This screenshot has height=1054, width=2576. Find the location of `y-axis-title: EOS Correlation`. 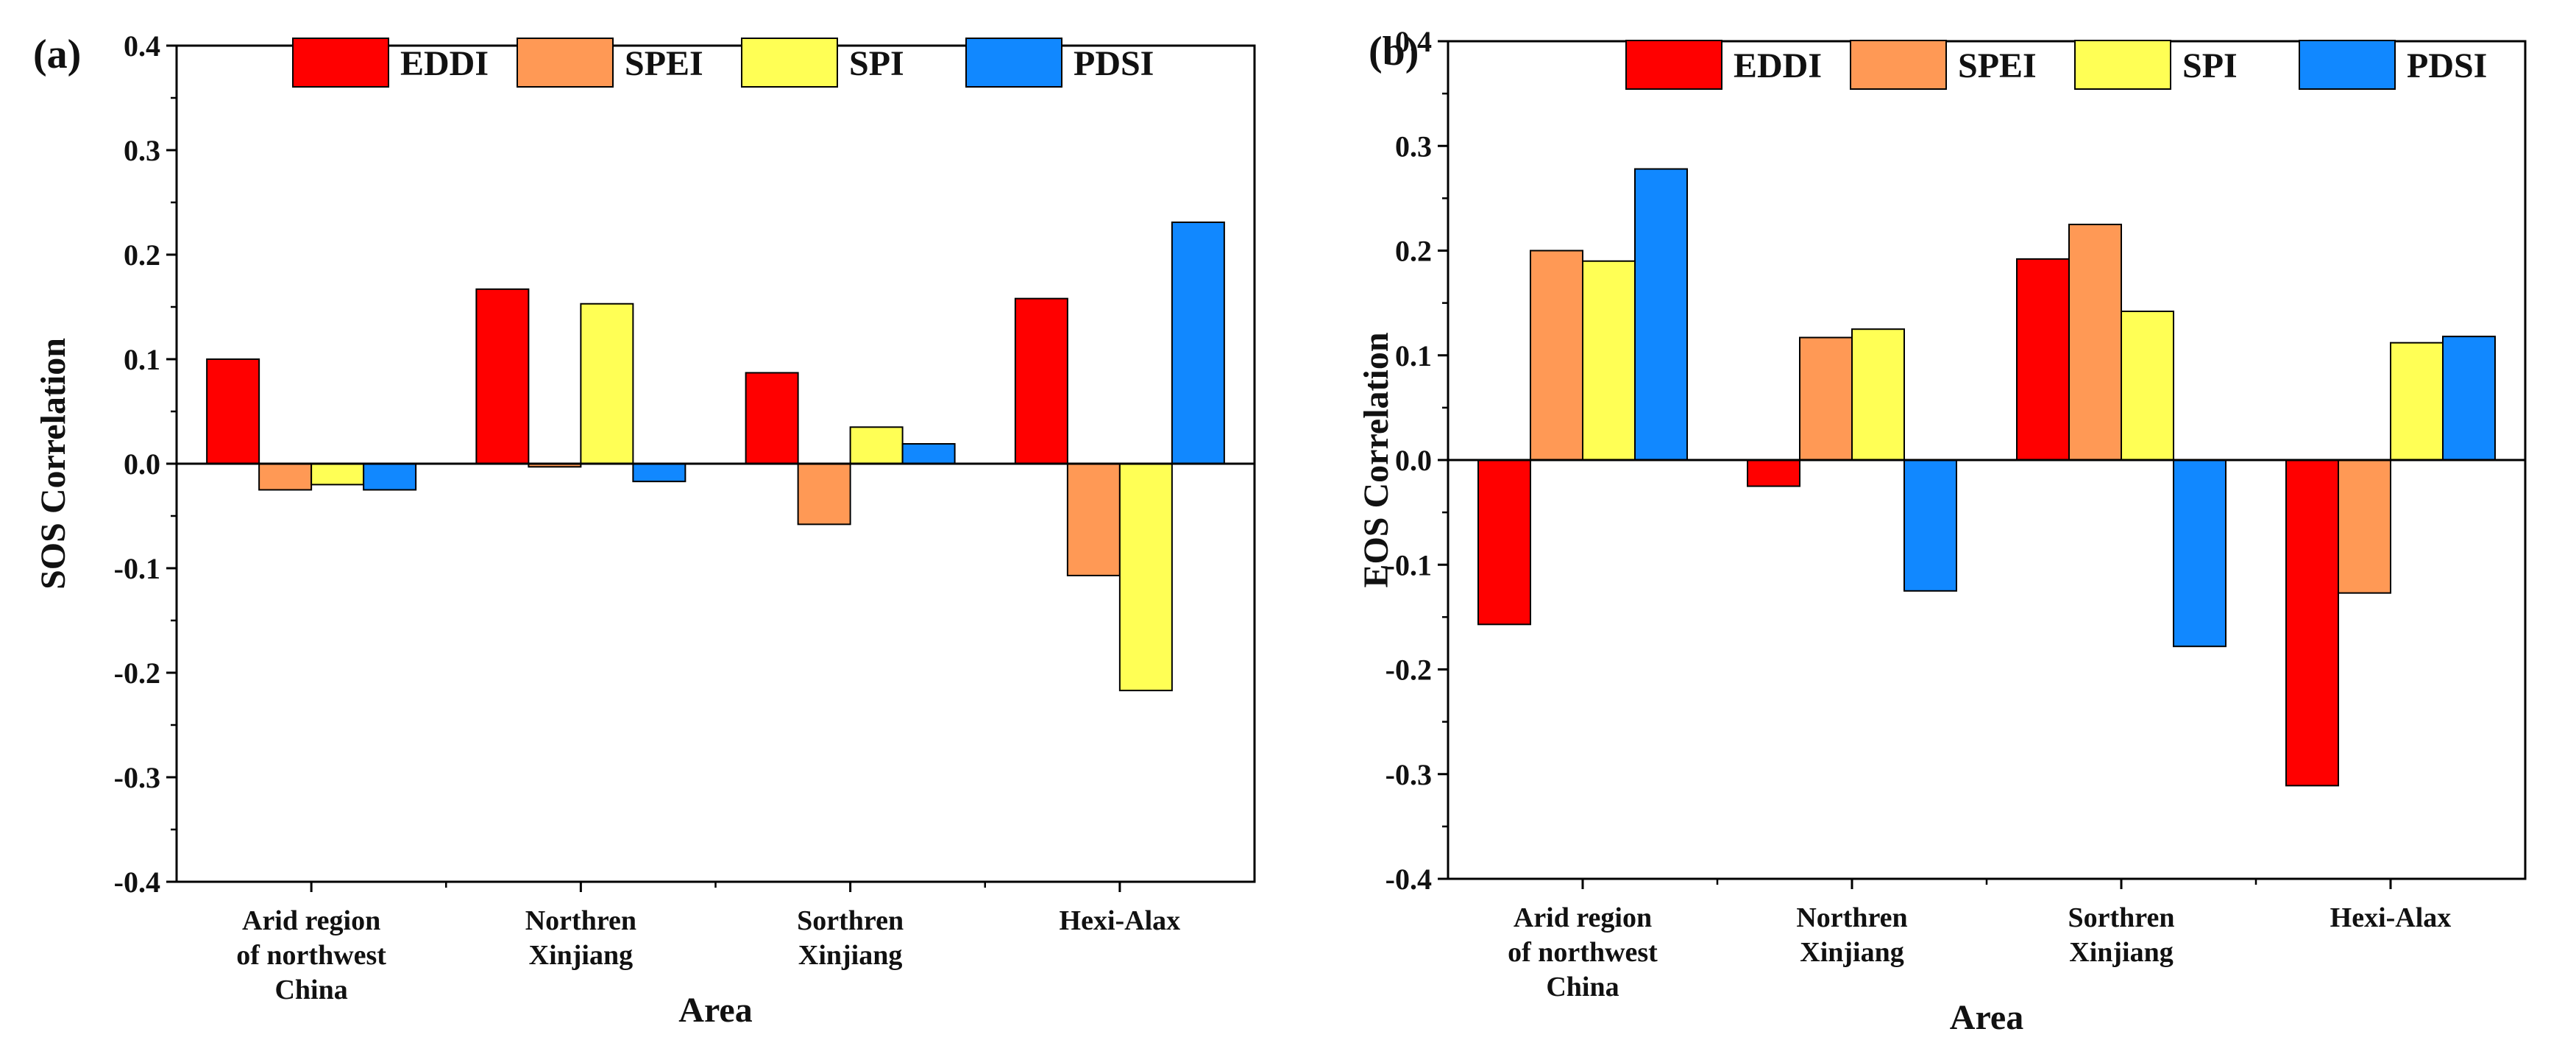

y-axis-title: EOS Correlation is located at coordinates (1376, 459).